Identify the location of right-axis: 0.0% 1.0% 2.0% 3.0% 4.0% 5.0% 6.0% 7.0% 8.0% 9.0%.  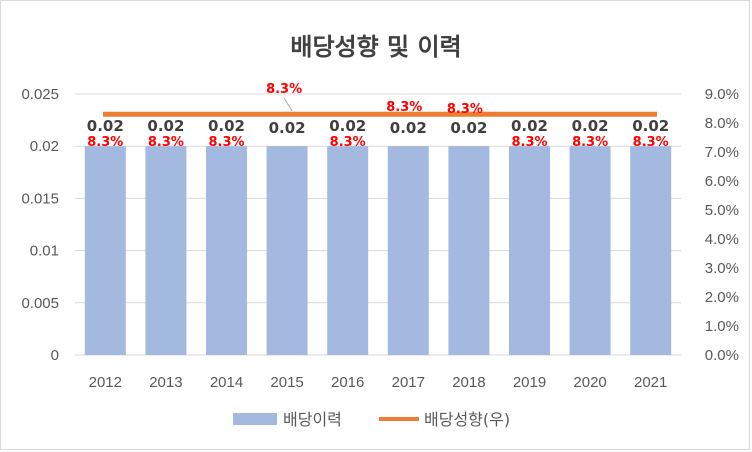
(722, 225).